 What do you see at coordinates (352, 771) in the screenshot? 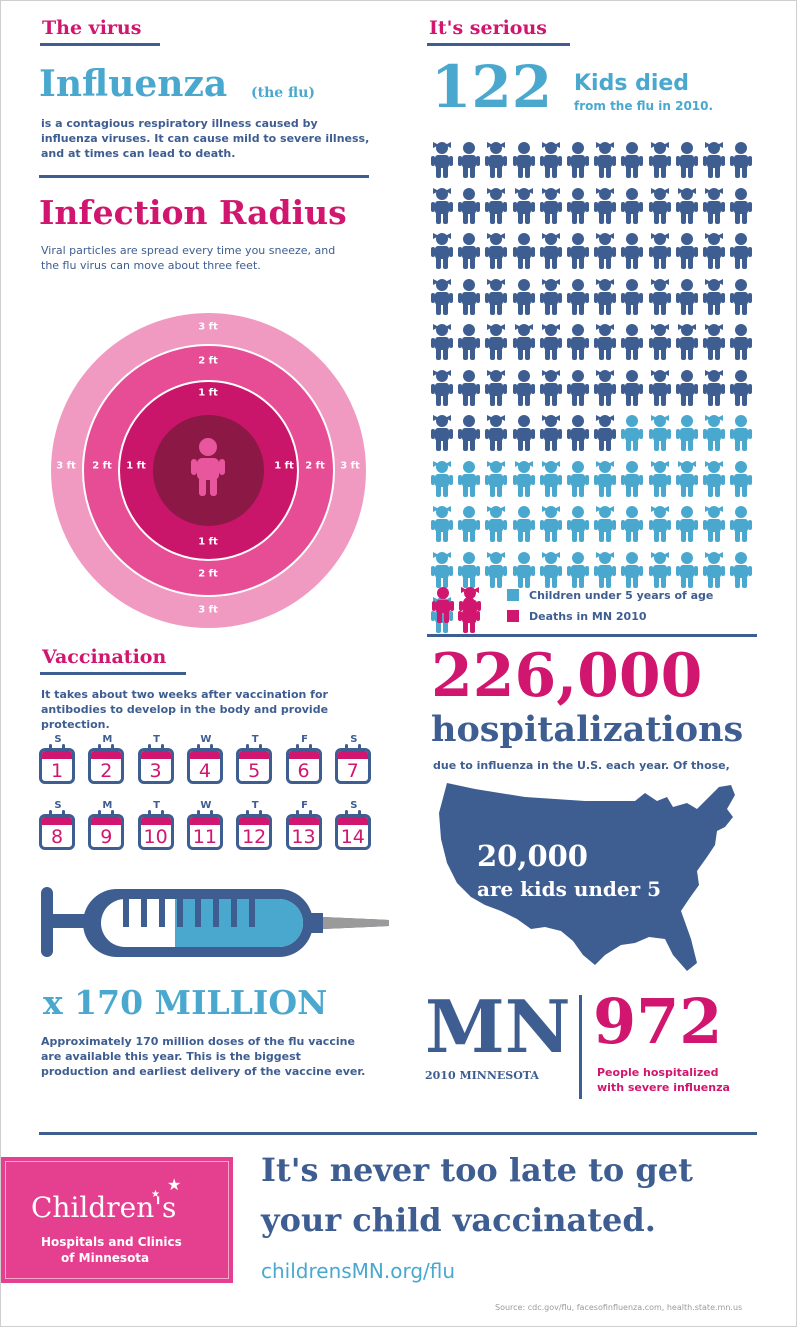
I see `calendar-day-number: 7` at bounding box center [352, 771].